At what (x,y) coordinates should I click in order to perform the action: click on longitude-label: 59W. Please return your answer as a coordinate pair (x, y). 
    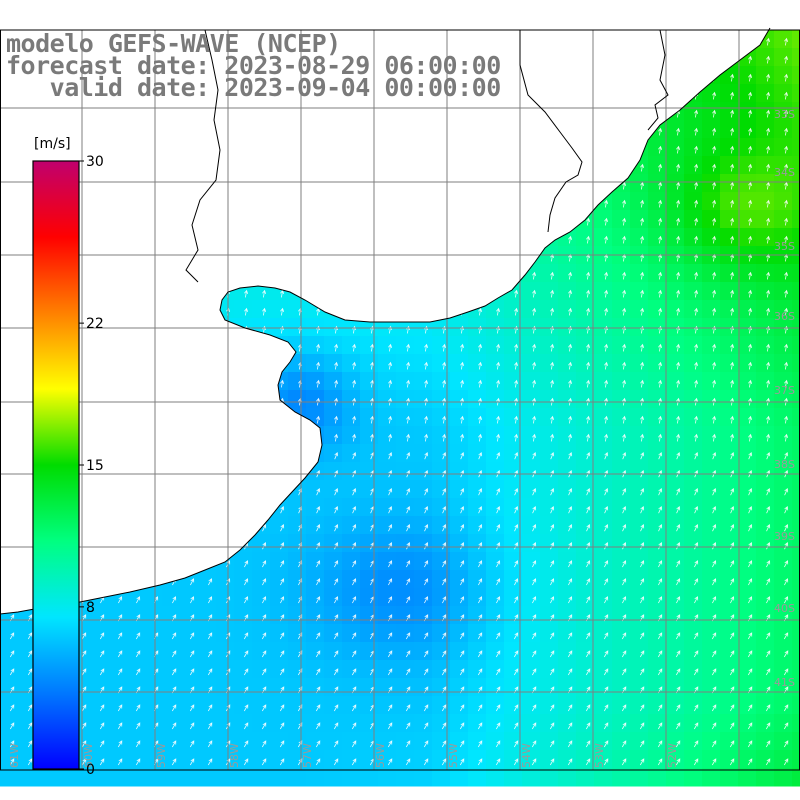
    Looking at the image, I should click on (161, 755).